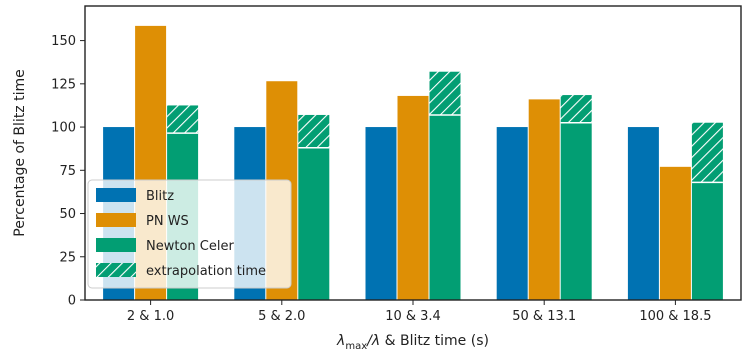 The image size is (751, 361). What do you see at coordinates (544, 316) in the screenshot?
I see `x-tick-label-3: 50 & 13.1` at bounding box center [544, 316].